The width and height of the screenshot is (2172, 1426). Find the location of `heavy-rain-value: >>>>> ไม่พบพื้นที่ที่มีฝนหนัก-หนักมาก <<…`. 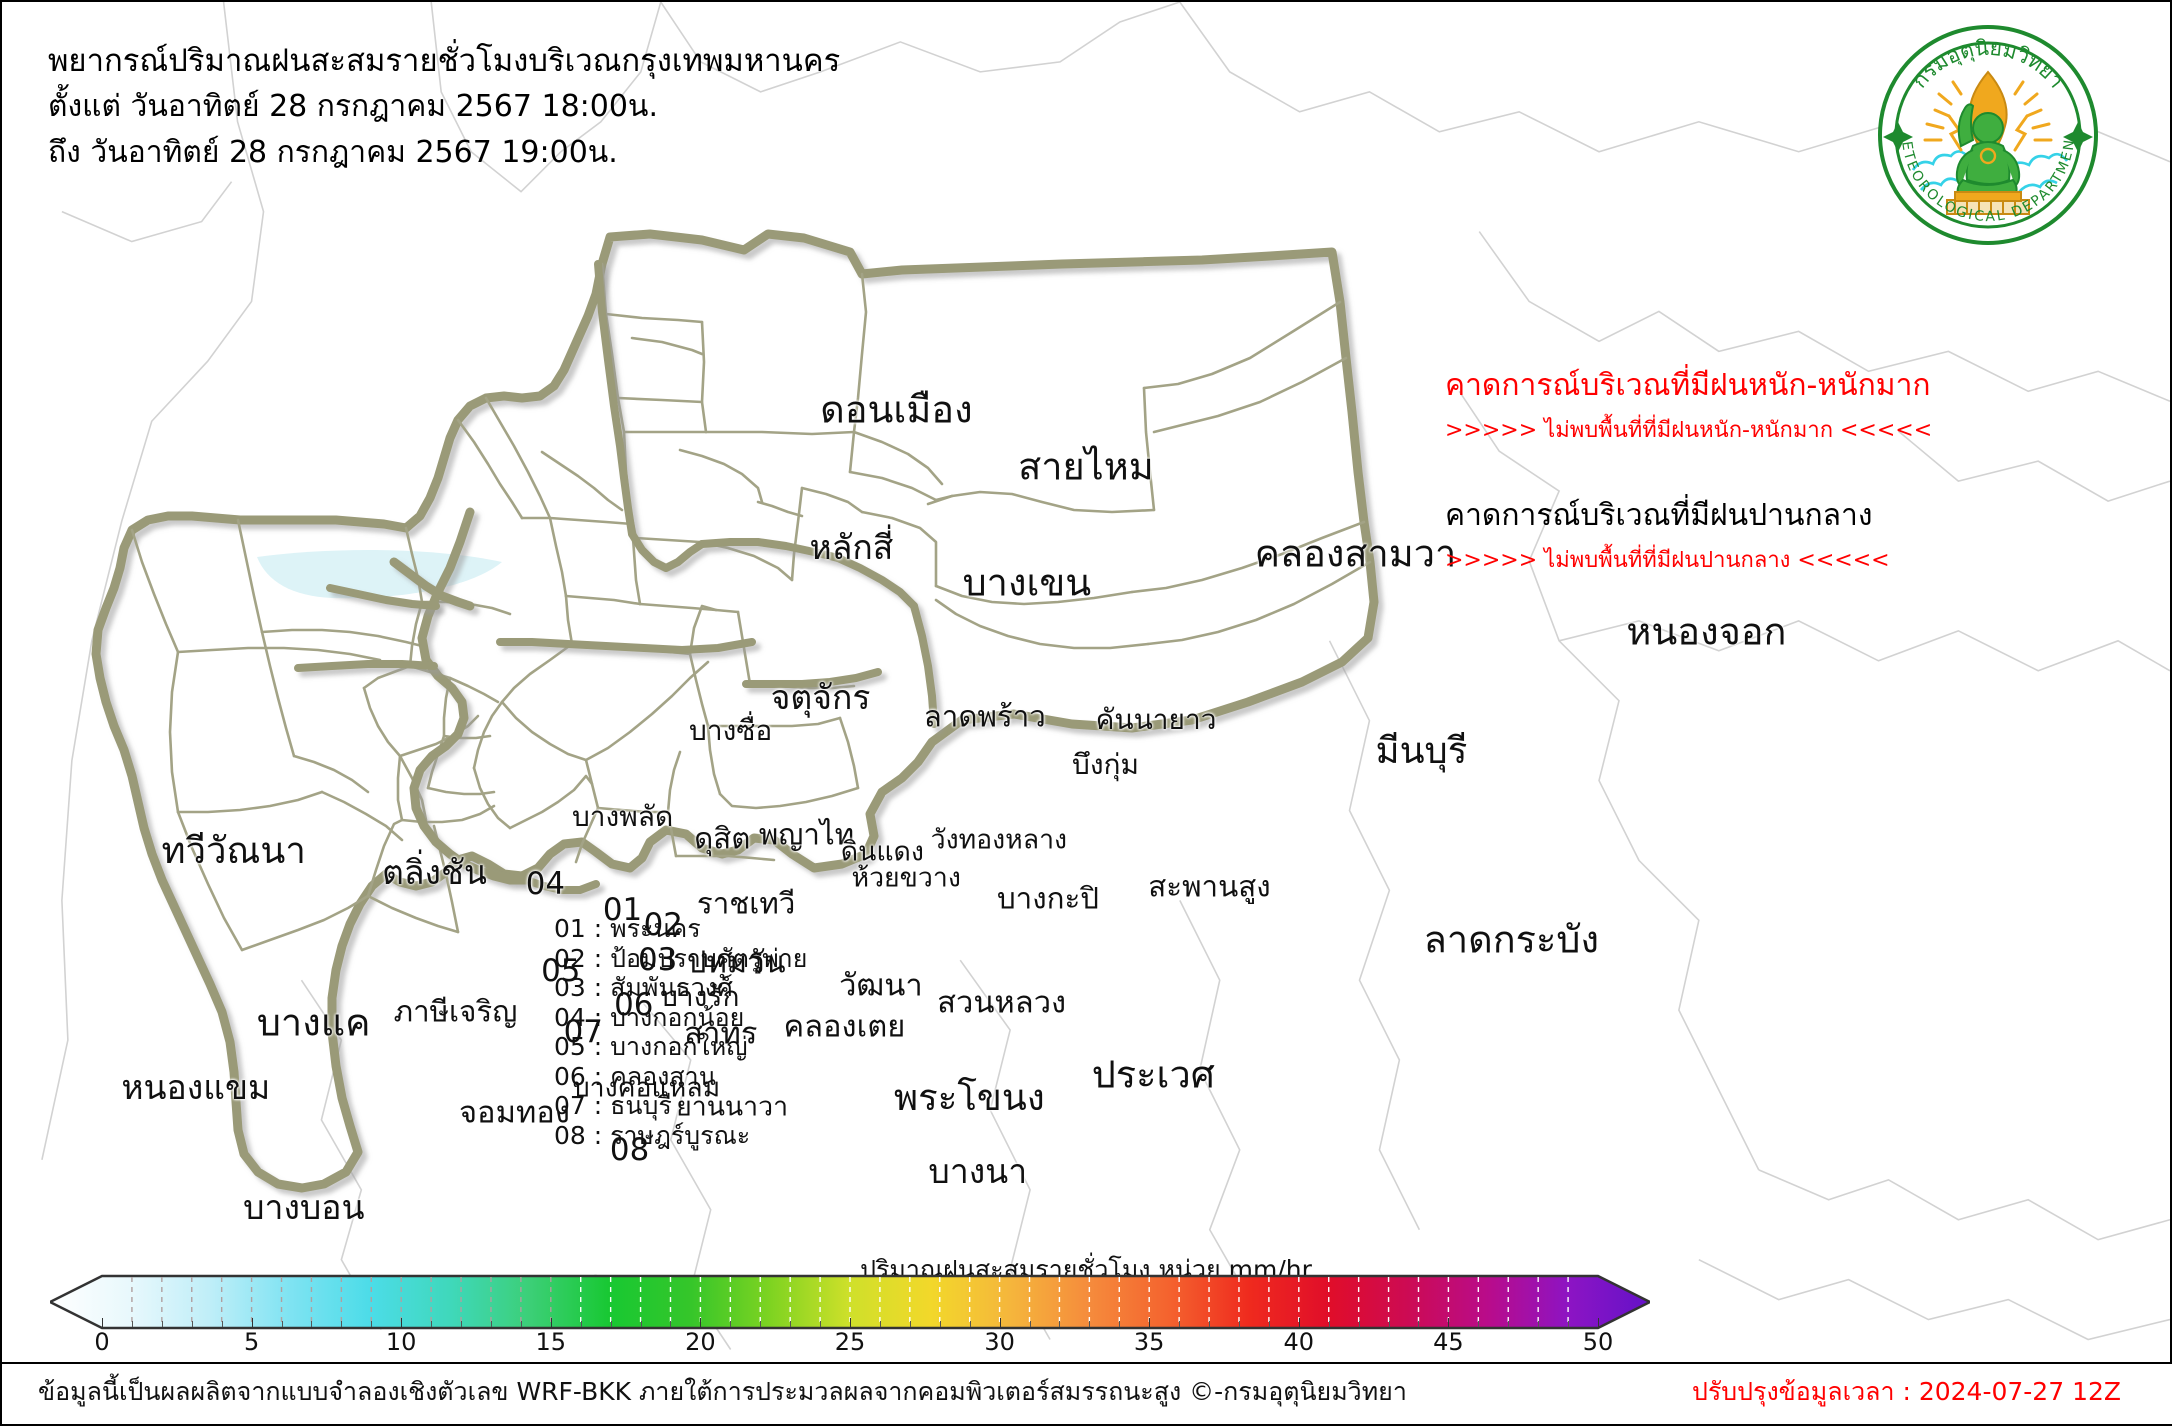

heavy-rain-value: >>>>> ไม่พบพื้นที่ที่มีฝนหนัก-หนักมาก <<… is located at coordinates (1689, 430).